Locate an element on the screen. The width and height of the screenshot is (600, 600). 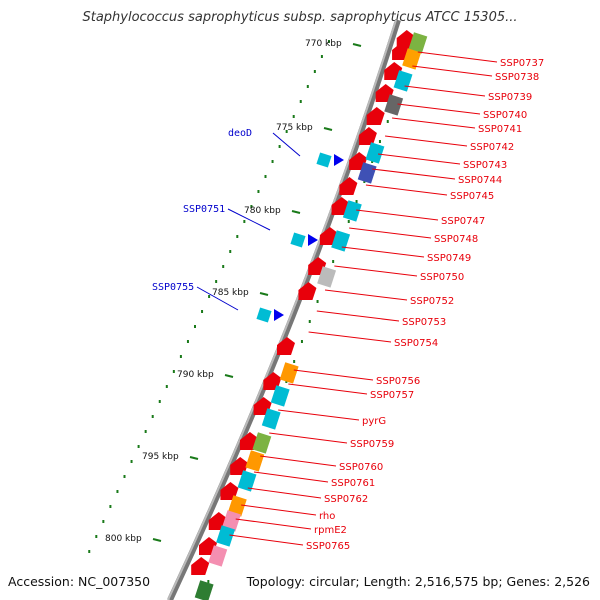
left-label-line is located at coordinates (249, 219).